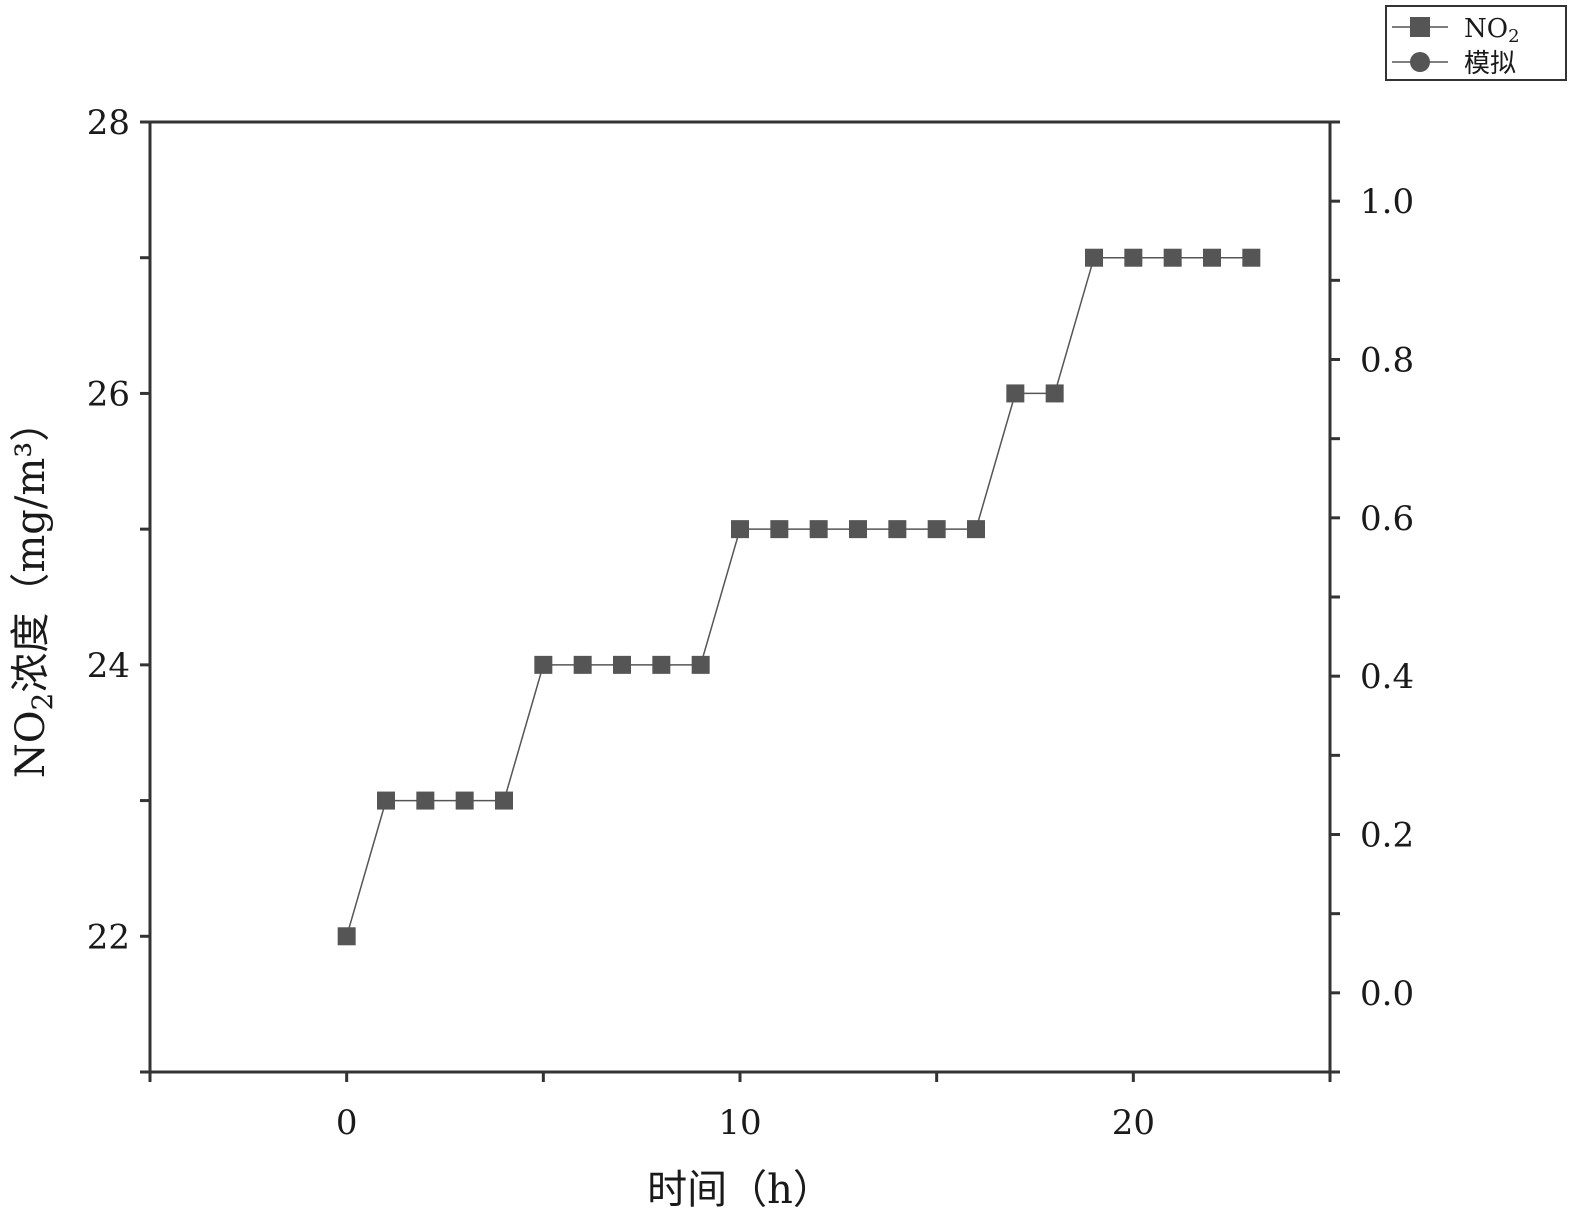 The height and width of the screenshot is (1220, 1575). Describe the element at coordinates (1490, 64) in the screenshot. I see `legend-sim-label: 模拟` at that location.